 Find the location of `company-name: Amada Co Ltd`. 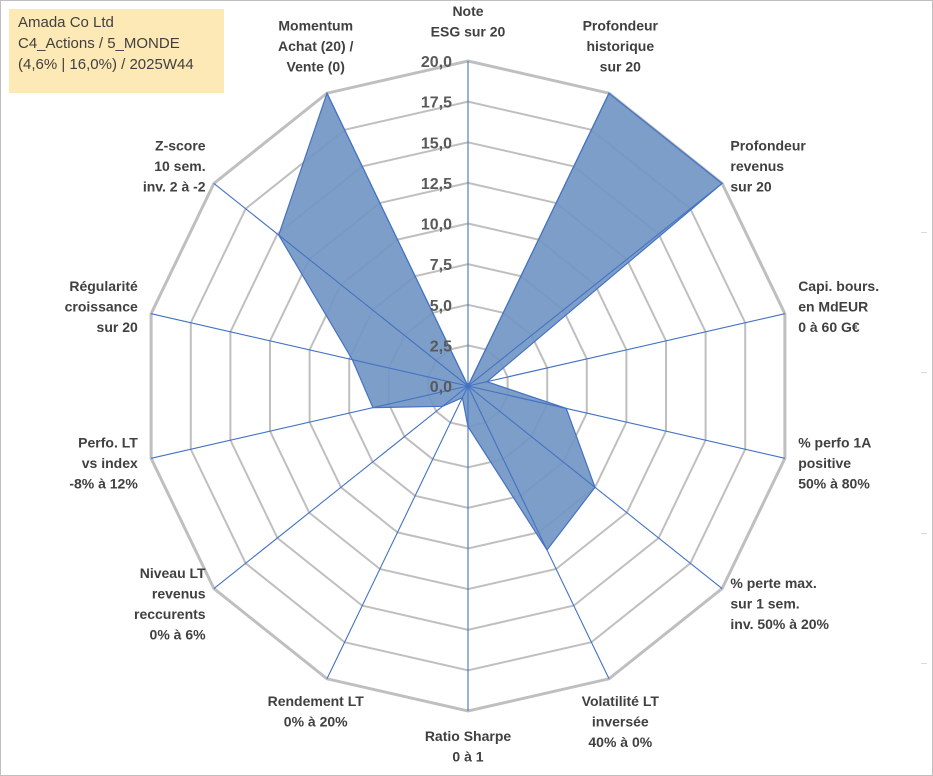

company-name: Amada Co Ltd is located at coordinates (66, 22).